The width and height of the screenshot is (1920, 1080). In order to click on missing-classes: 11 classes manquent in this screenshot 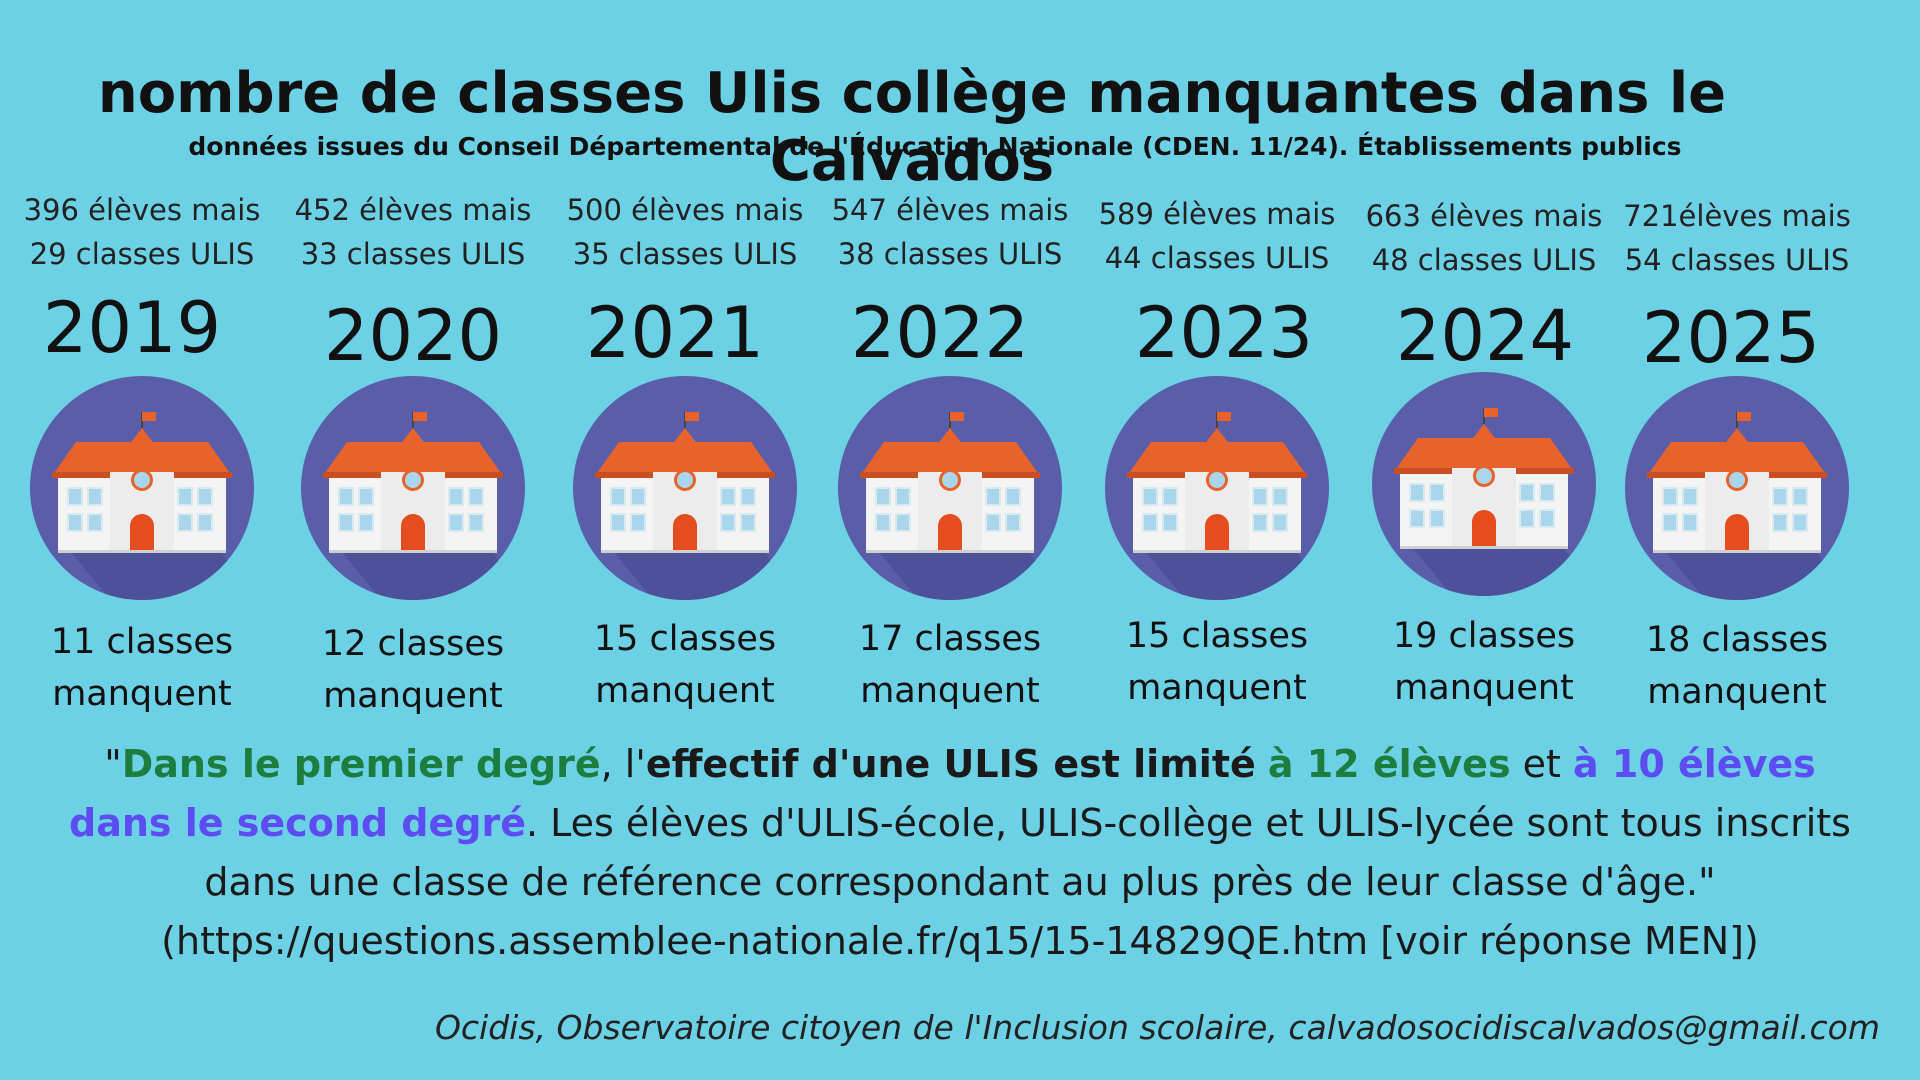, I will do `click(142, 668)`.